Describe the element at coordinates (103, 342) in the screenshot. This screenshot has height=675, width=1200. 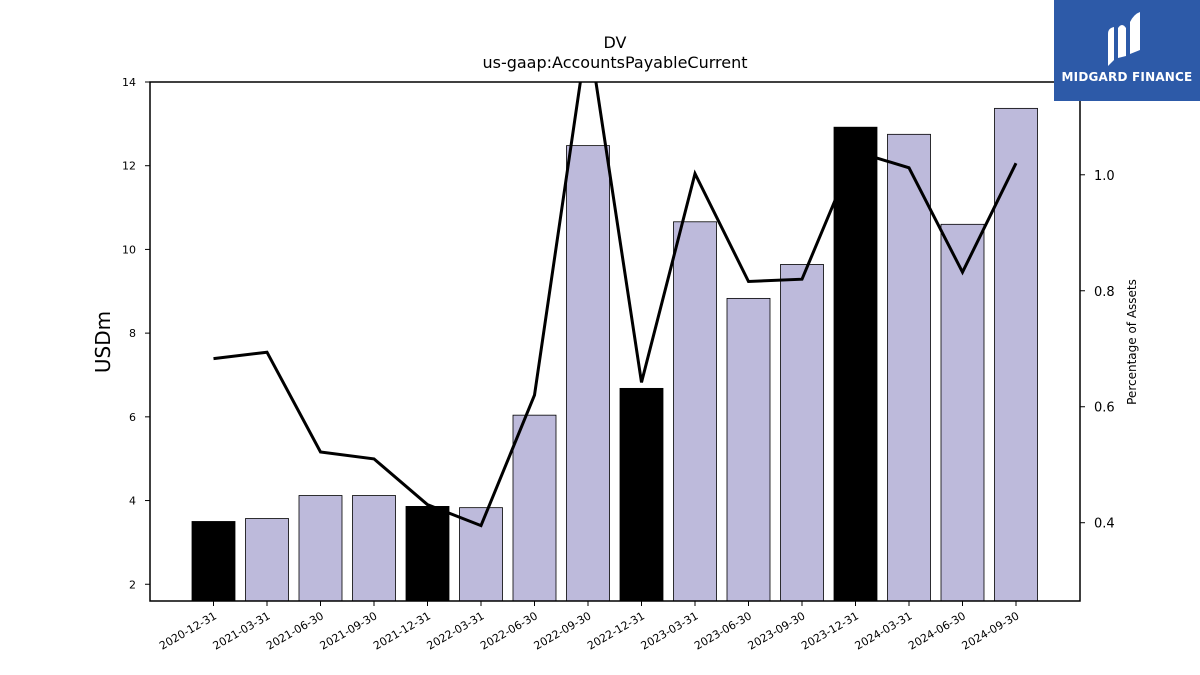
I see `y-axis-label: USDm` at that location.